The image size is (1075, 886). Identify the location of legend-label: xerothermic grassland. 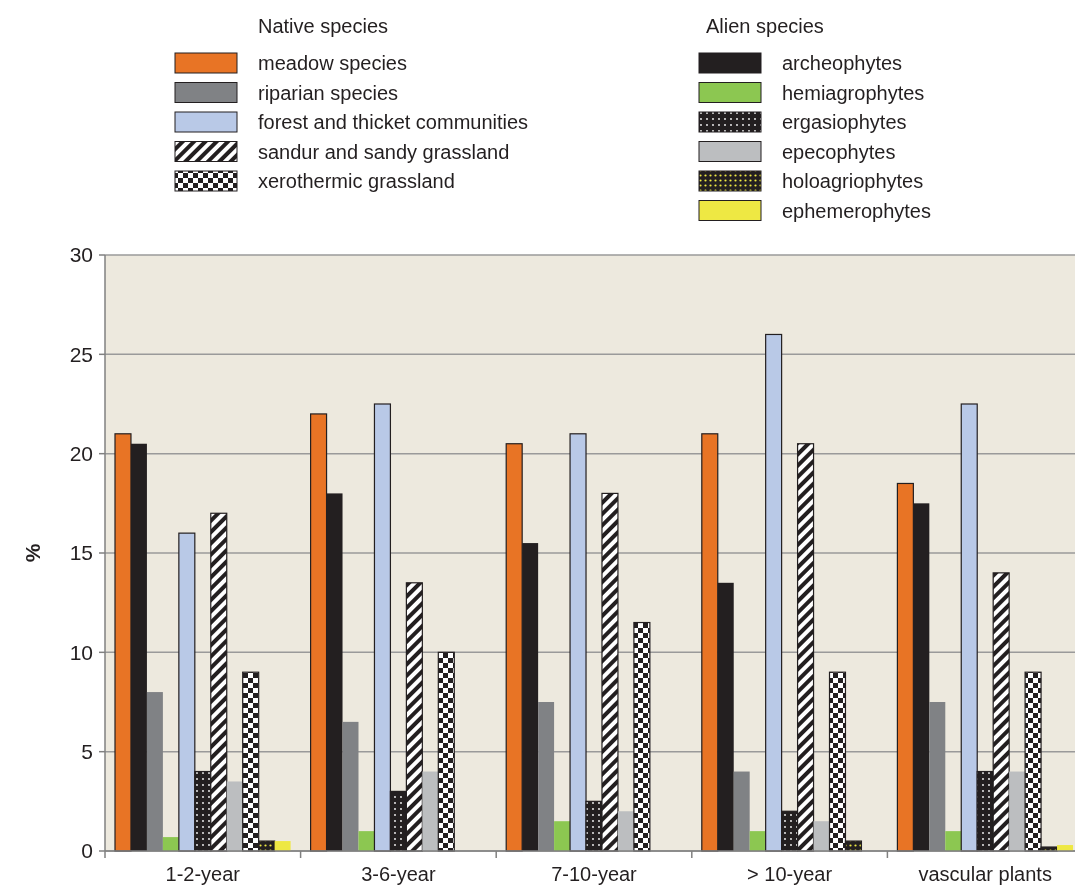
(356, 181).